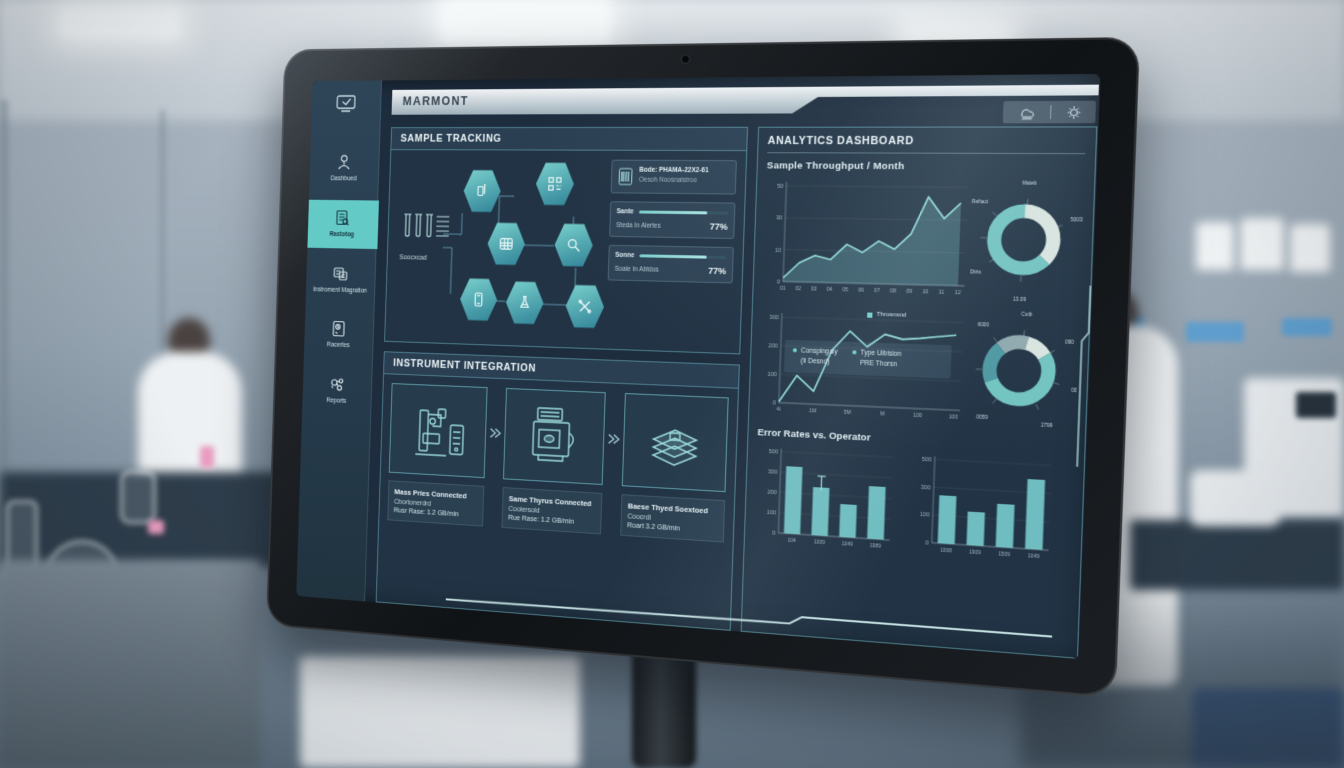  I want to click on svg-text: 50, so click(780, 187).